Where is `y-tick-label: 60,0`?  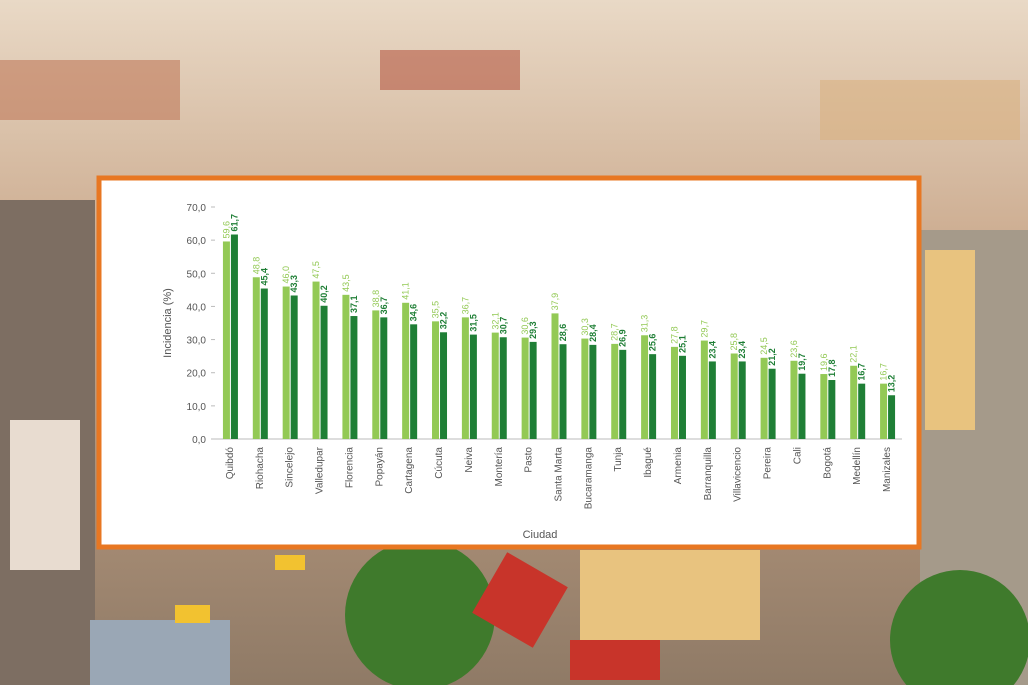
y-tick-label: 60,0 is located at coordinates (197, 241).